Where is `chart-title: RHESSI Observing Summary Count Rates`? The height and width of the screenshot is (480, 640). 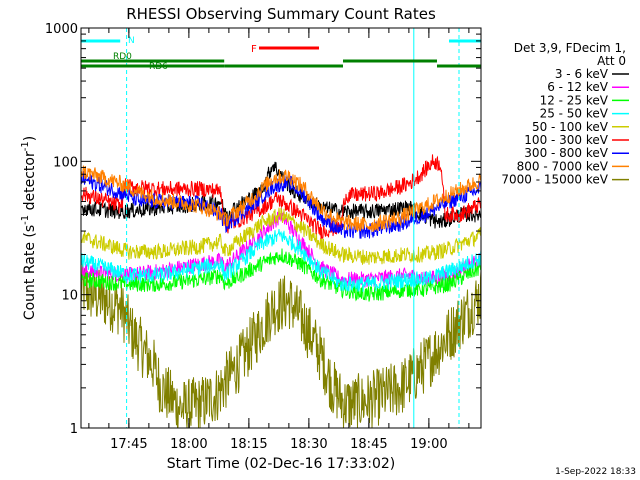
chart-title: RHESSI Observing Summary Count Rates is located at coordinates (281, 14).